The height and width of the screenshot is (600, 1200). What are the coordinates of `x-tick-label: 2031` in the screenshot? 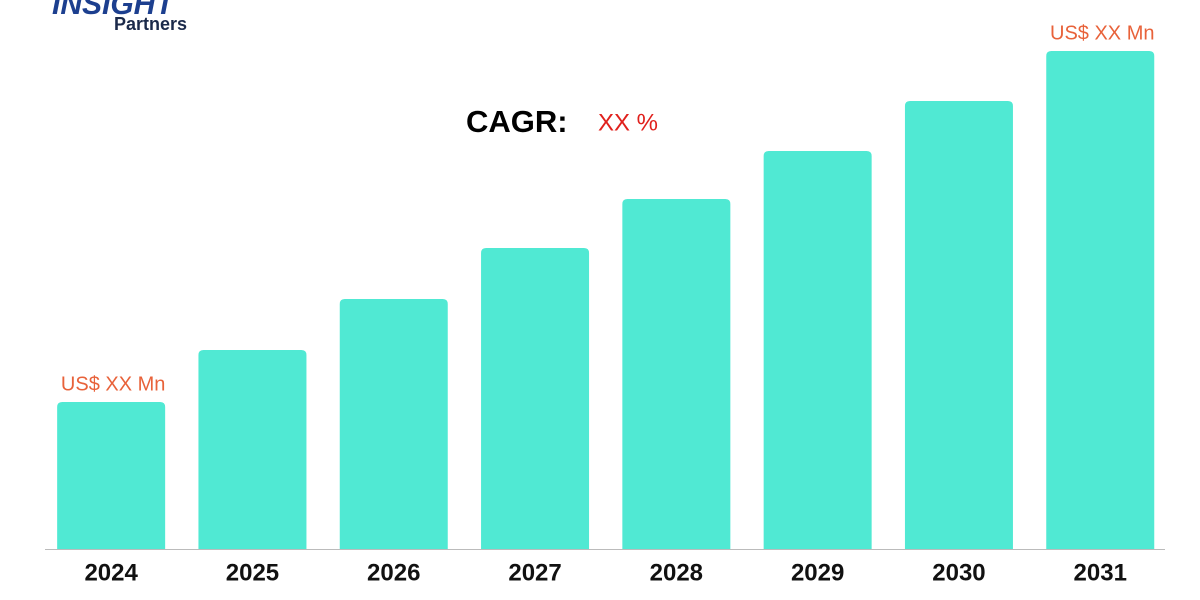 It's located at (1100, 572).